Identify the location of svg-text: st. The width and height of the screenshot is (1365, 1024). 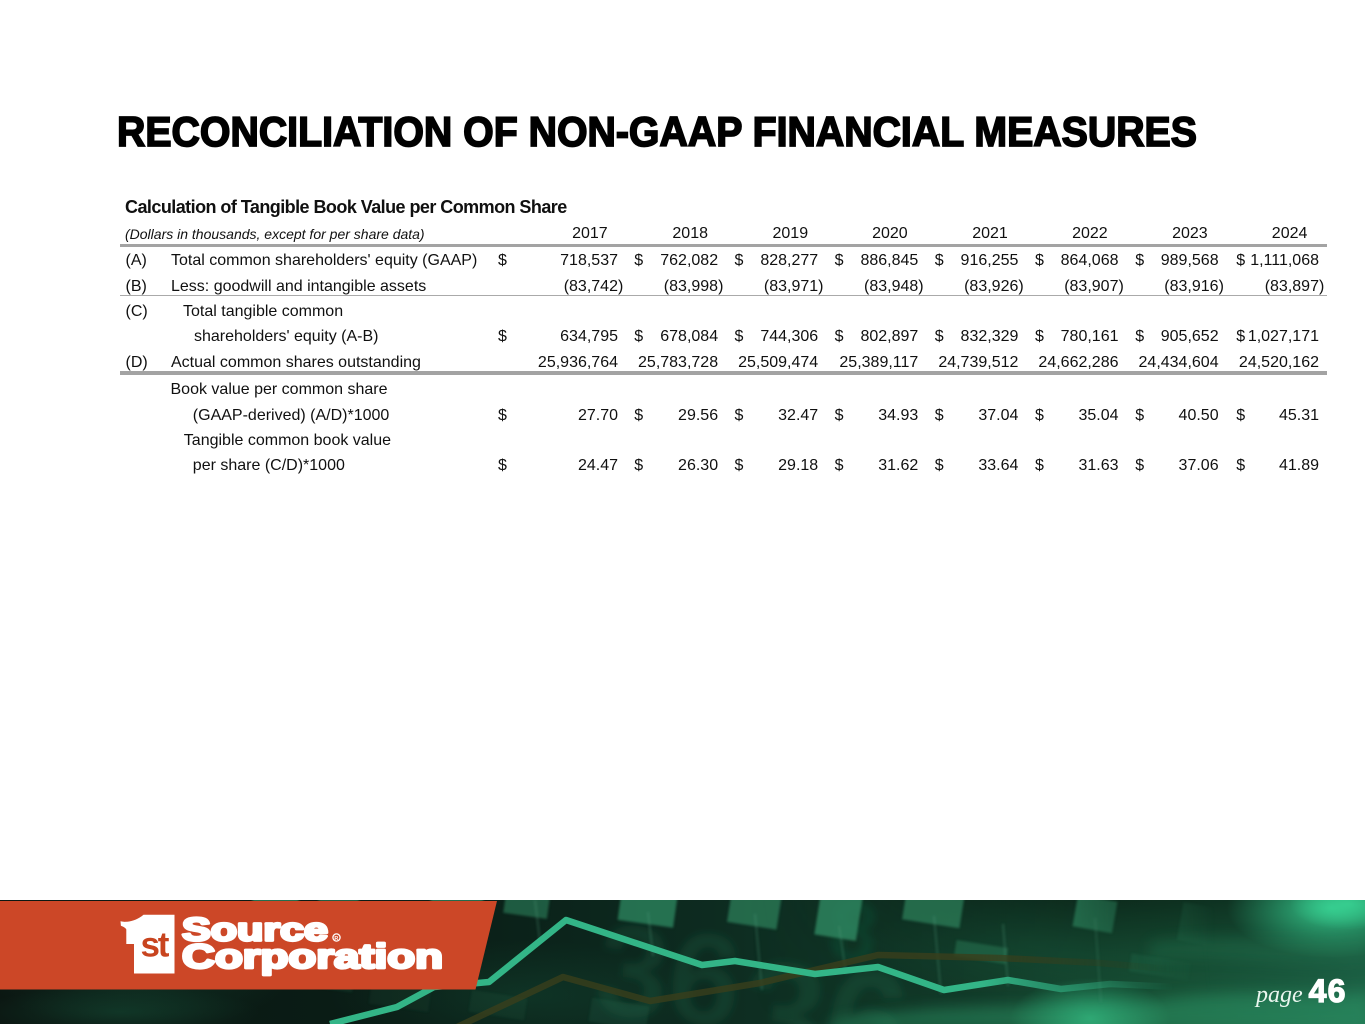
(155, 945).